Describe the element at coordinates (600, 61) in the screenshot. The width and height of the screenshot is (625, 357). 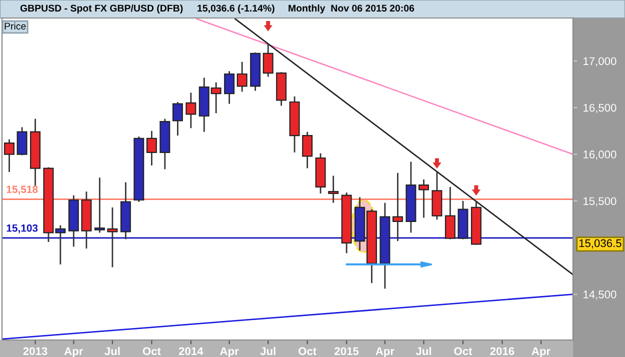
I see `y-tick-label: 17,000` at that location.